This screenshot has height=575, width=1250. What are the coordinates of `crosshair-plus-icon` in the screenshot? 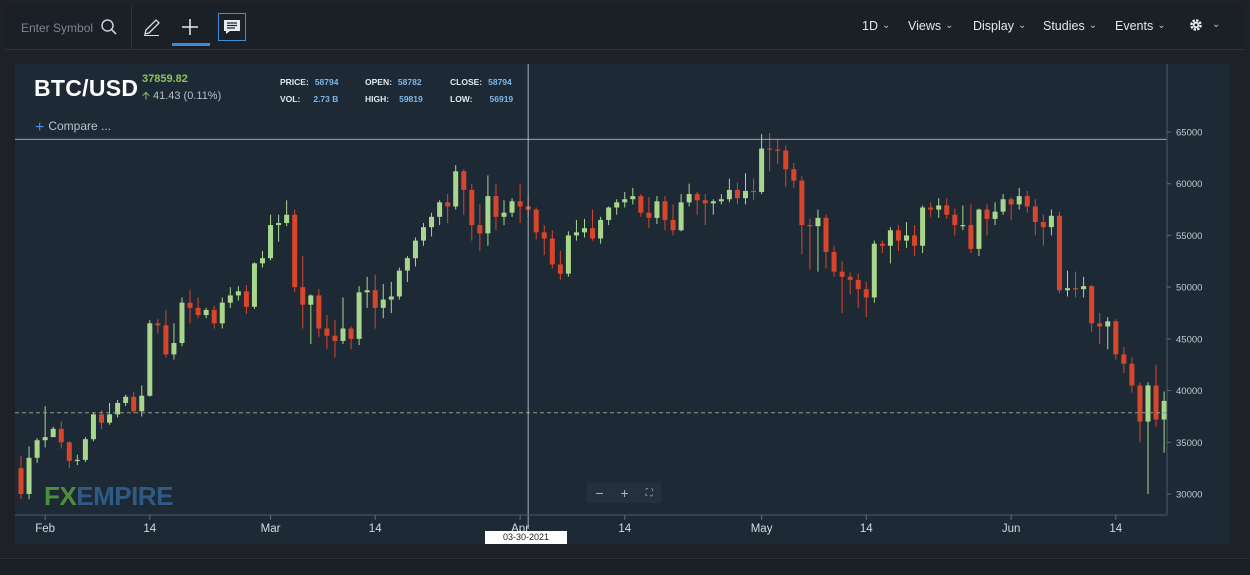 It's located at (190, 27).